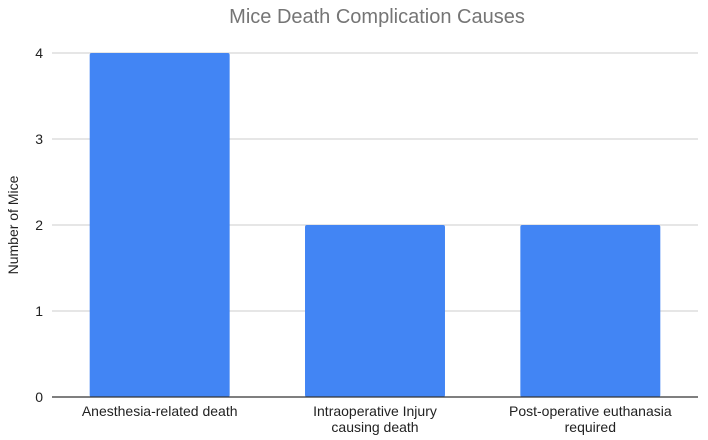  I want to click on x-tick-label: Anesthesia-related death, so click(160, 411).